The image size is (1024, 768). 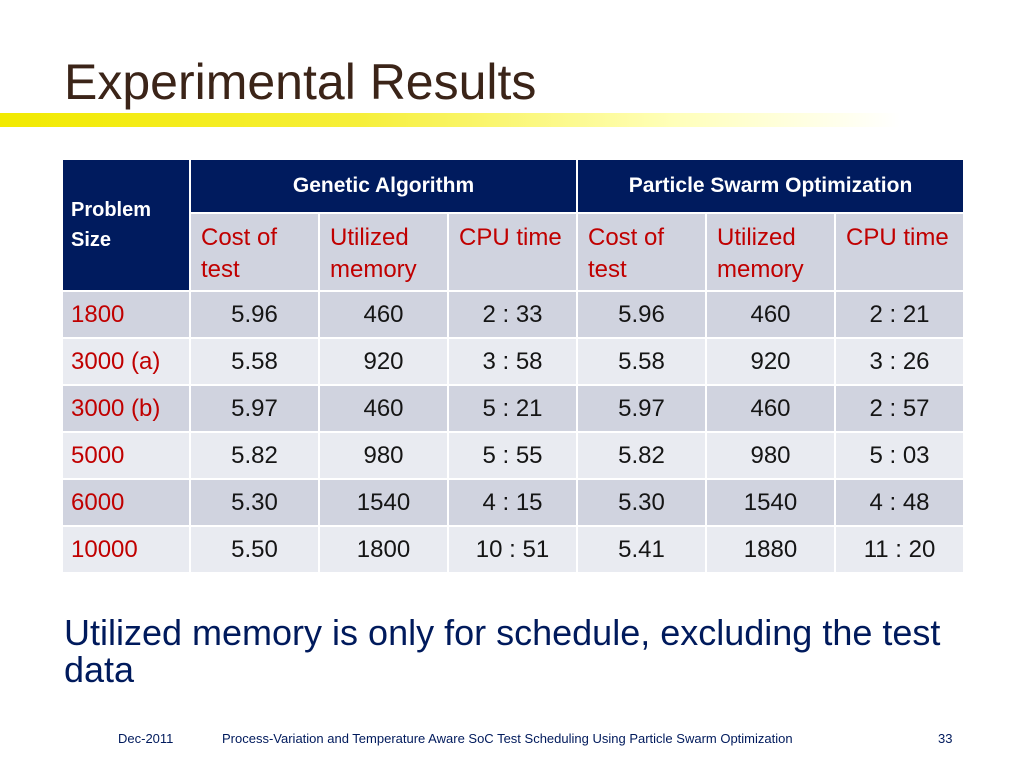 What do you see at coordinates (300, 82) in the screenshot?
I see `slide-title: Experimental Results` at bounding box center [300, 82].